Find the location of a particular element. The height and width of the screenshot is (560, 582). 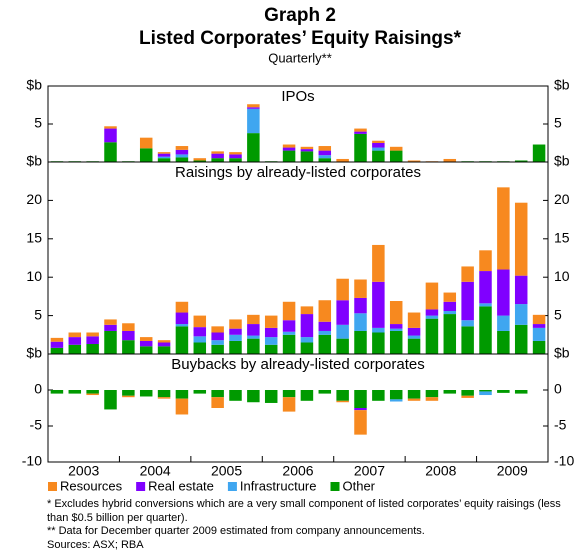

legend-label: Resources is located at coordinates (91, 485).